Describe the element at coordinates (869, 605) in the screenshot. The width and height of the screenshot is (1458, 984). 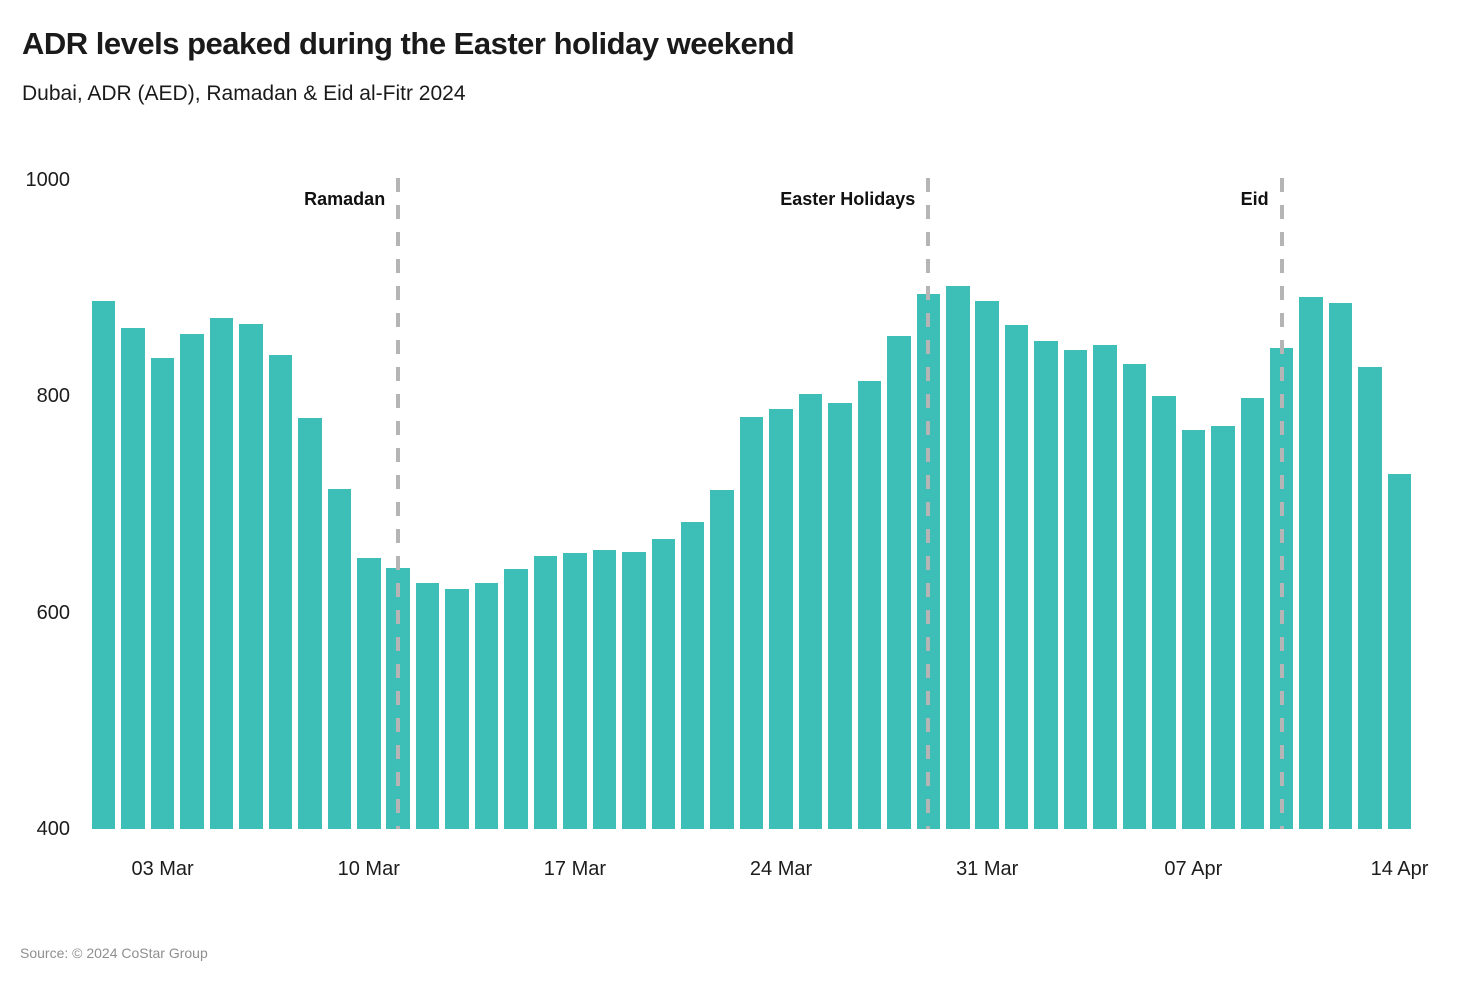
I see `bar-27-mar` at that location.